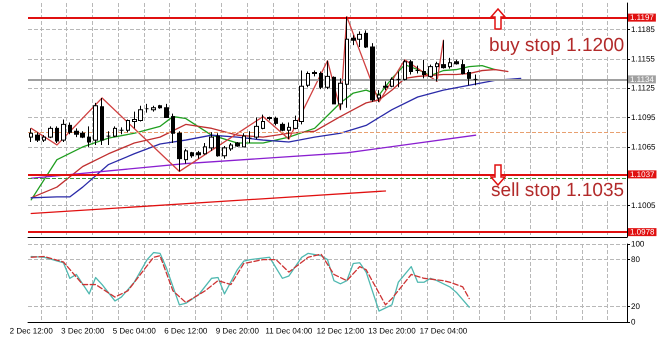 The width and height of the screenshot is (665, 346). Describe the element at coordinates (643, 205) in the screenshot. I see `y-tick-label: 1.1005` at that location.